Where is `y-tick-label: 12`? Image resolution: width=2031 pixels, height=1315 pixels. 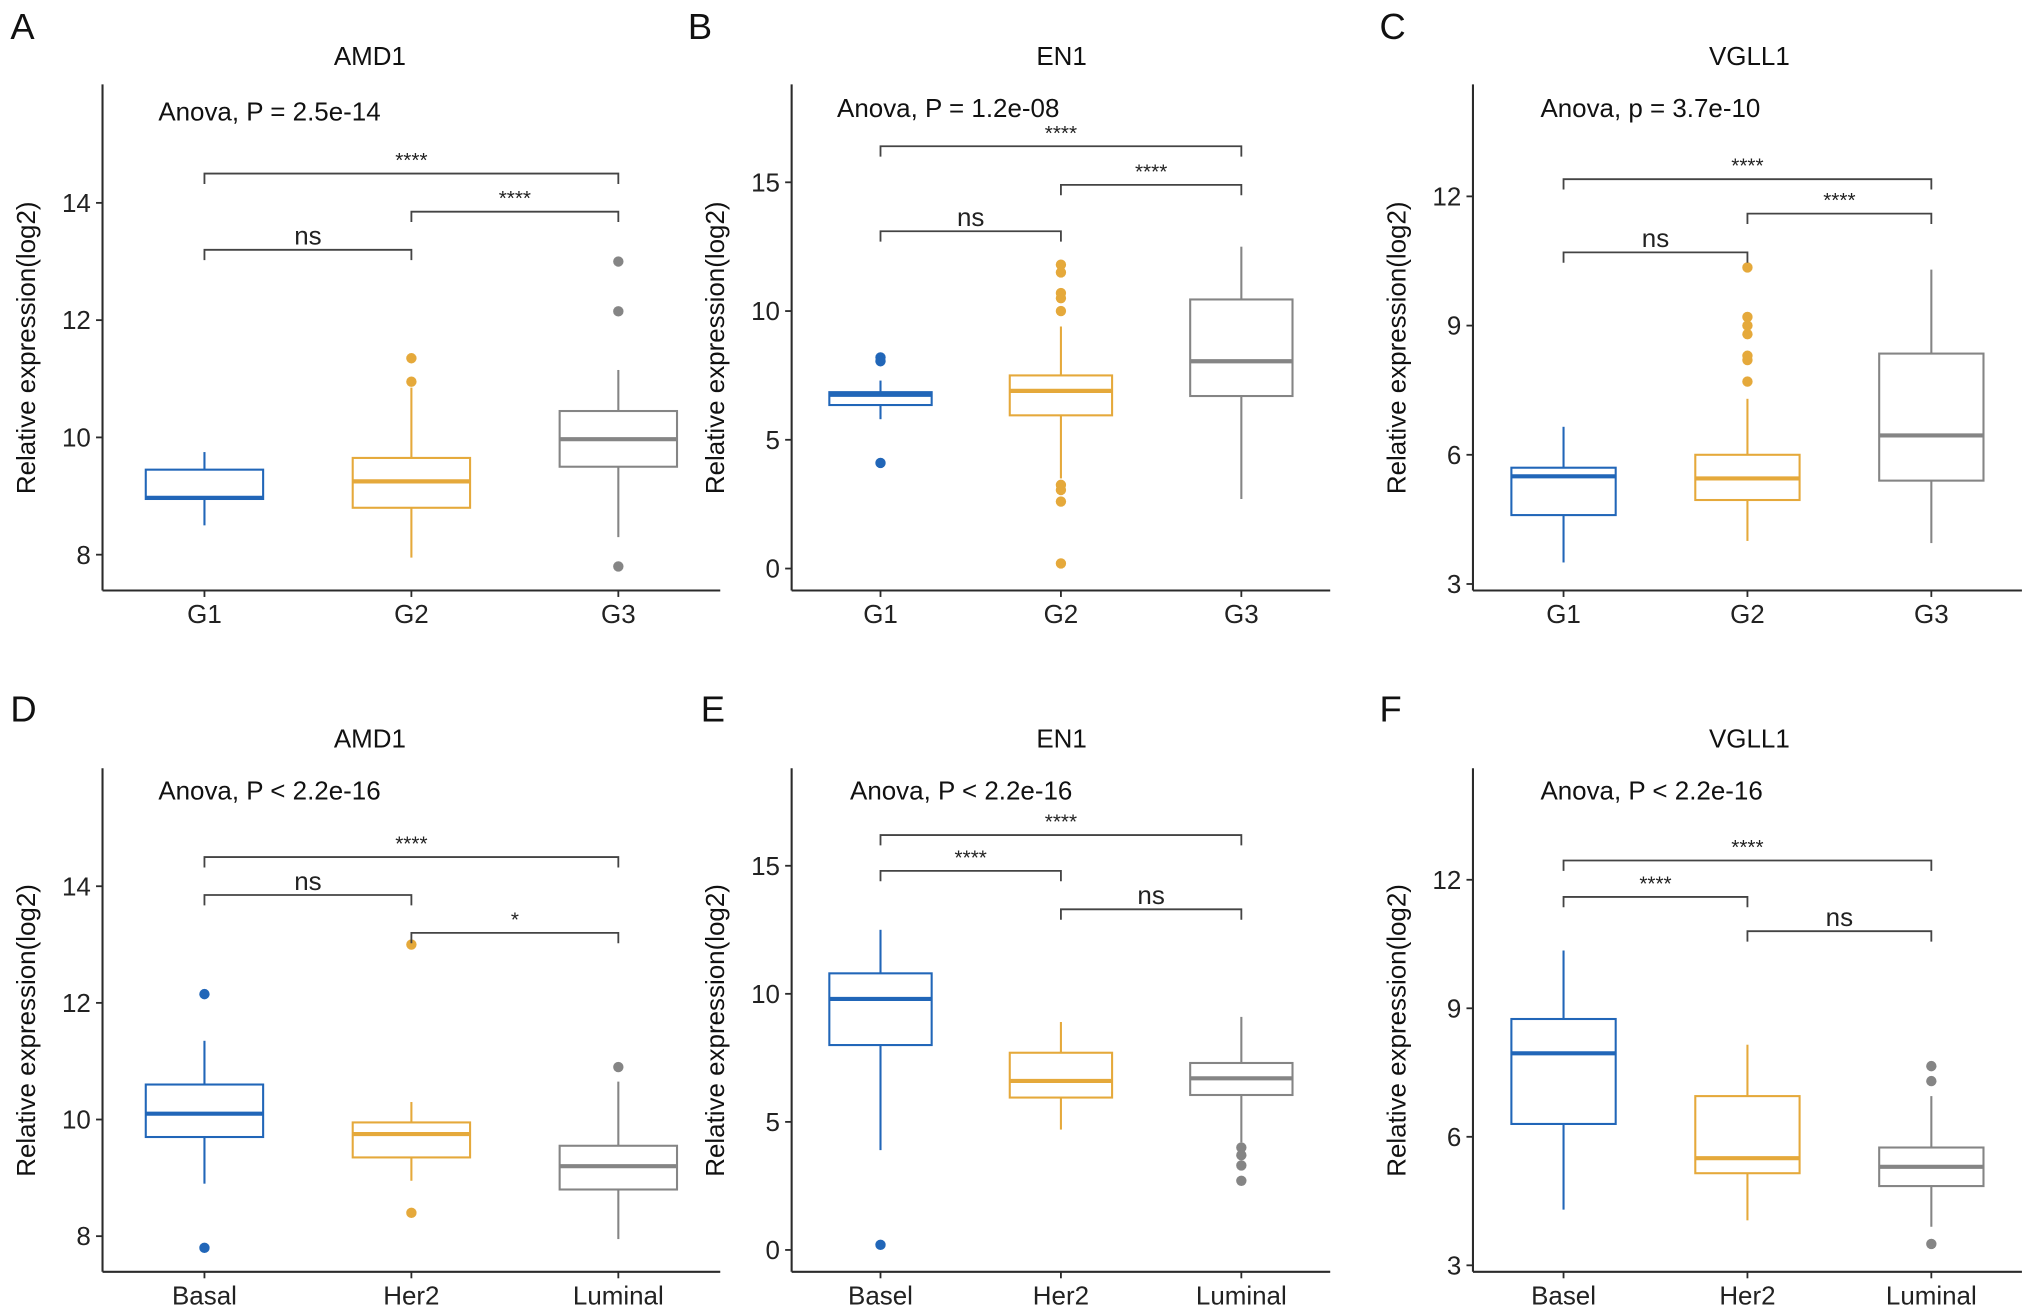
y-tick-label: 12 is located at coordinates (1446, 881).